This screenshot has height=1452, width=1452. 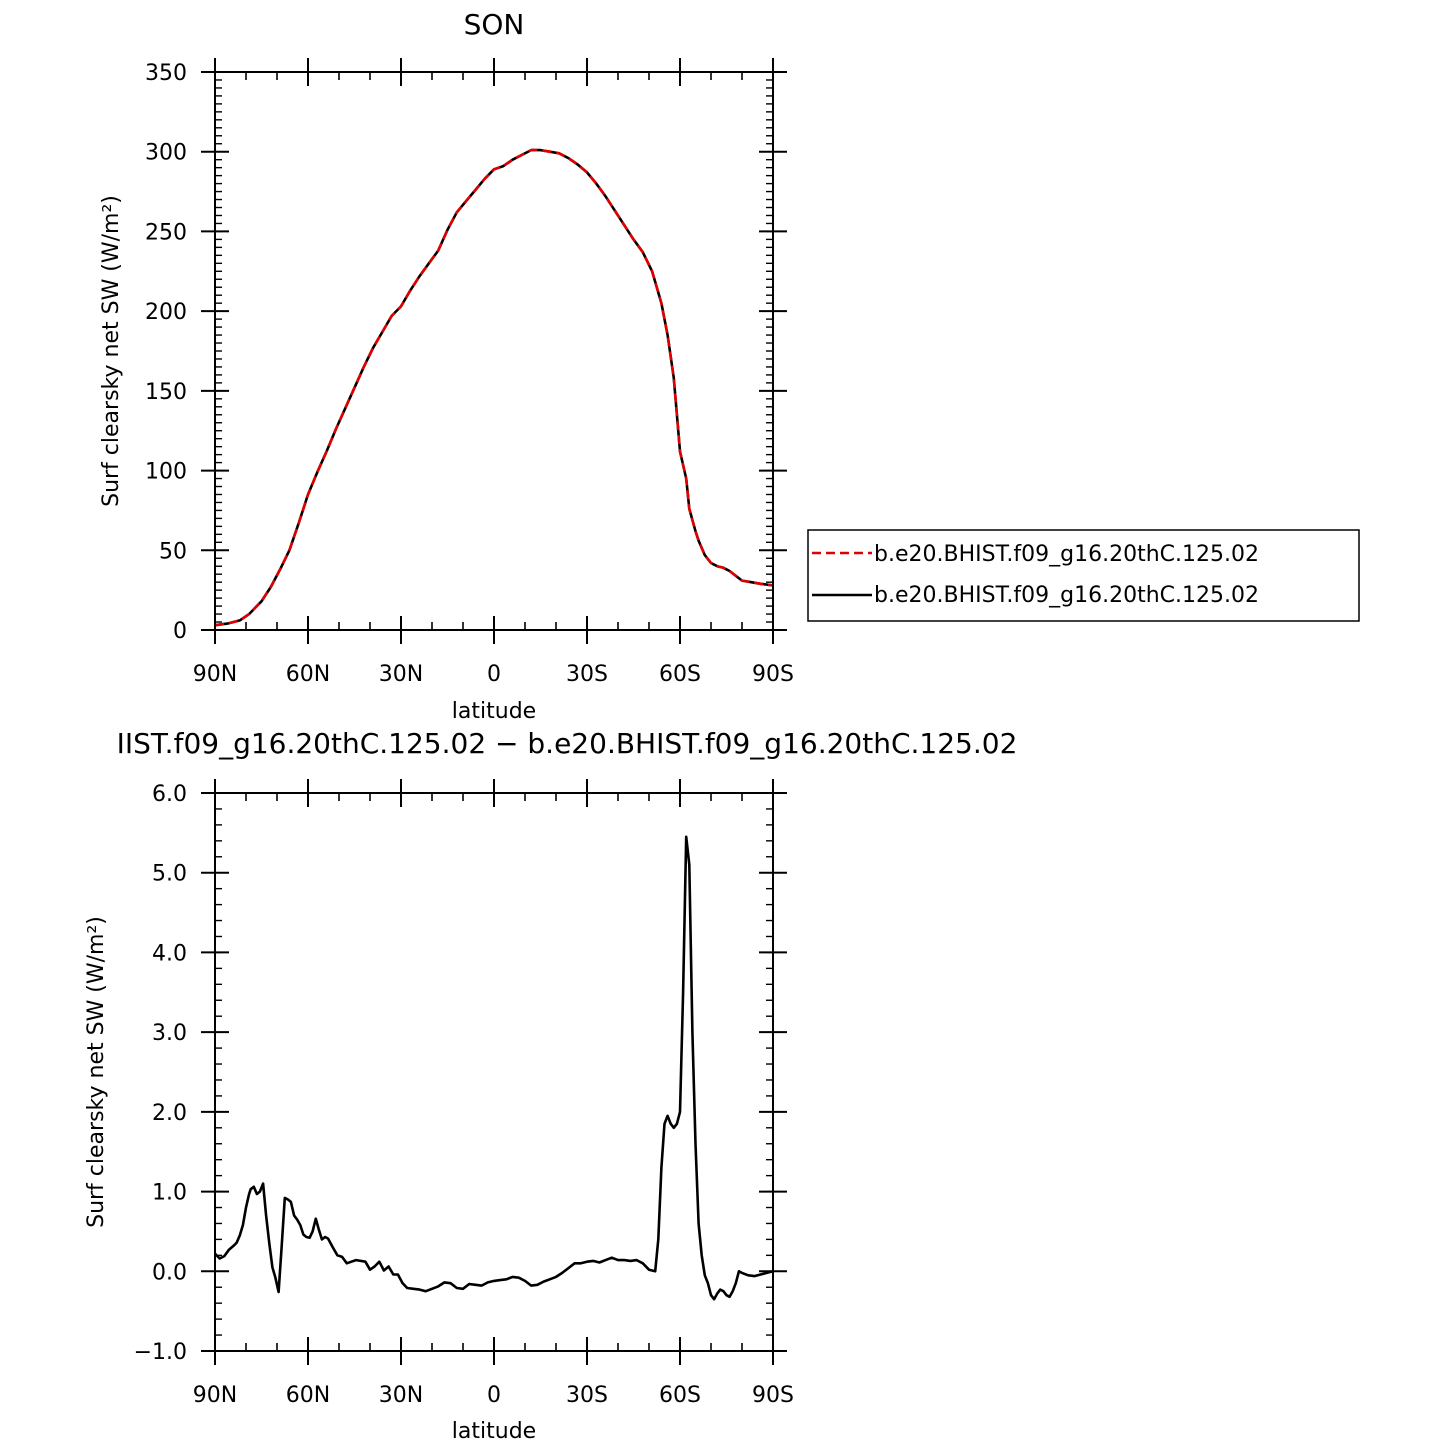 I want to click on y-tick-label: 6.0, so click(x=169, y=794).